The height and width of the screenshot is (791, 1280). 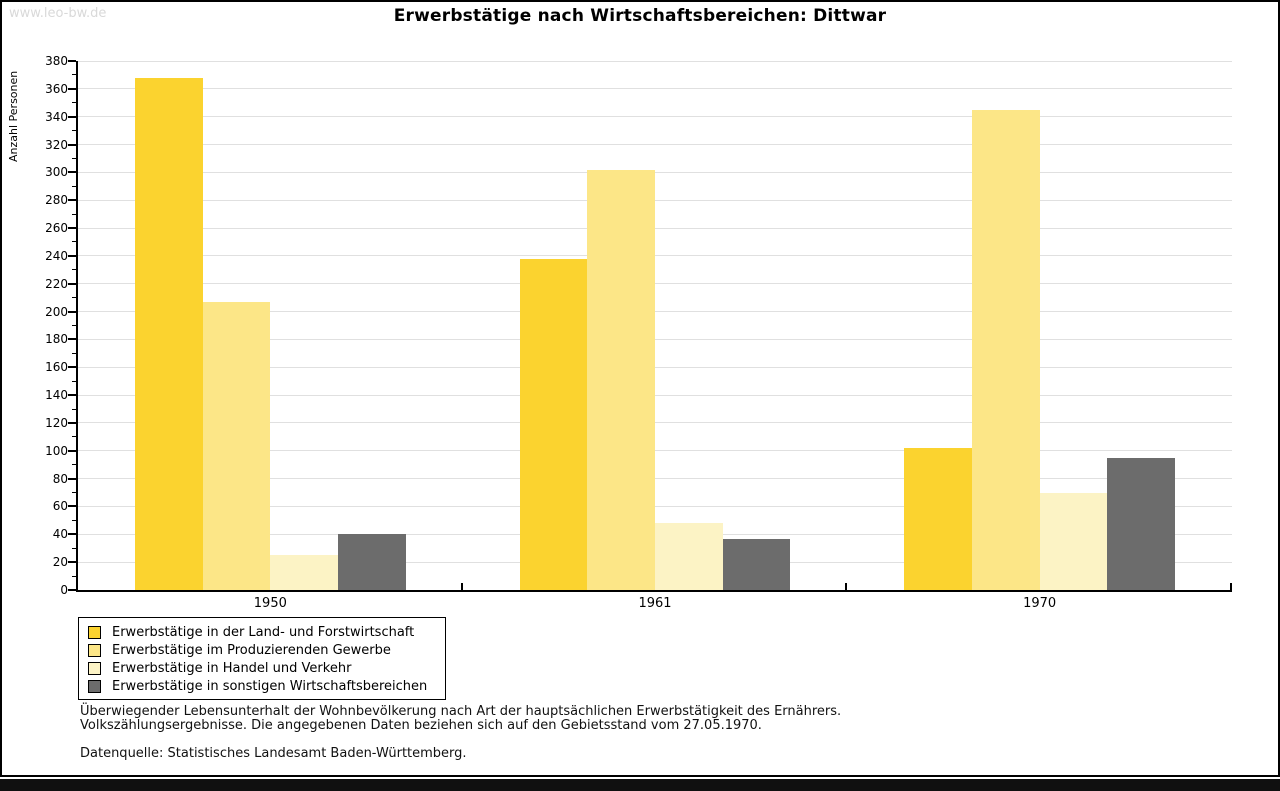 What do you see at coordinates (60, 562) in the screenshot?
I see `y-axis-tick-label-20: 20` at bounding box center [60, 562].